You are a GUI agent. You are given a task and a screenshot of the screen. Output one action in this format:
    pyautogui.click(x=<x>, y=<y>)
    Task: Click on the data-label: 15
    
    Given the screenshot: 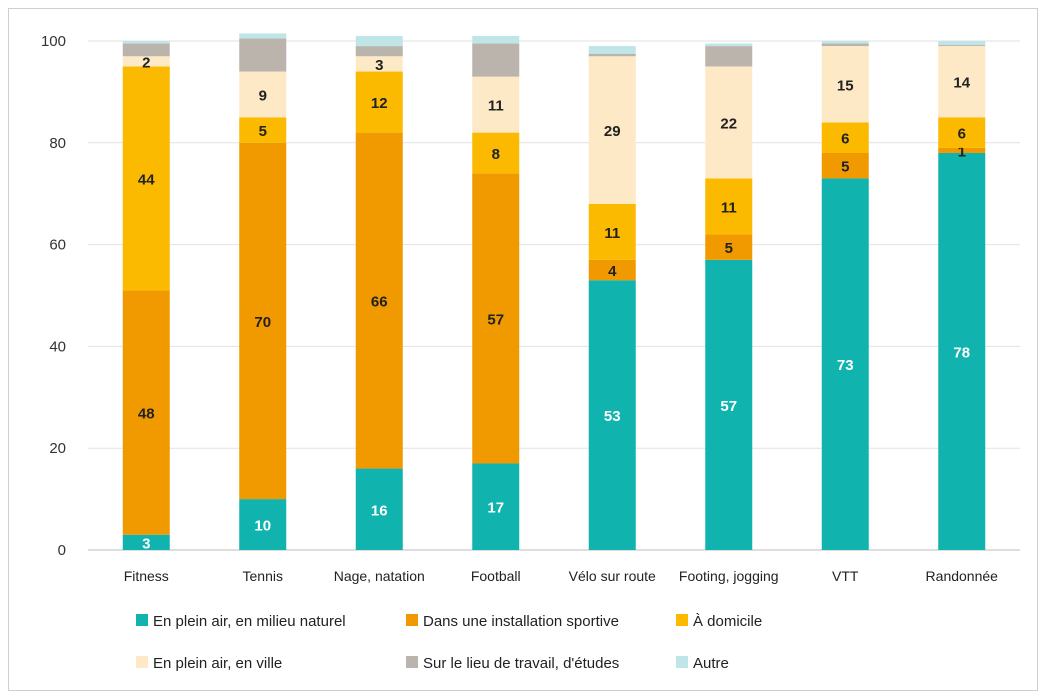 What is the action you would take?
    pyautogui.click(x=845, y=85)
    